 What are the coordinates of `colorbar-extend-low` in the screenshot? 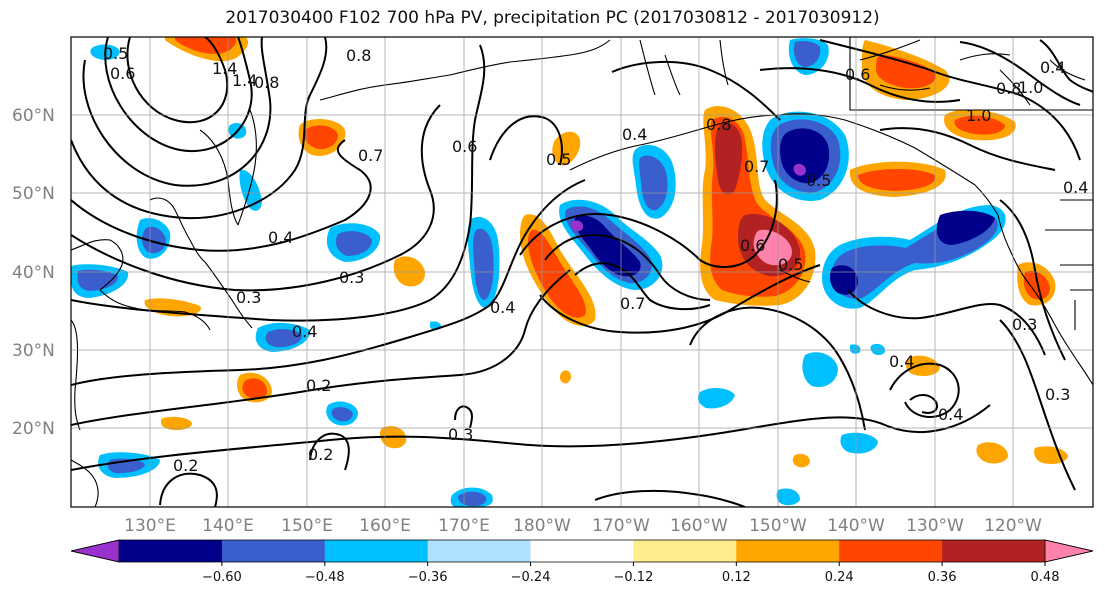 It's located at (95, 551).